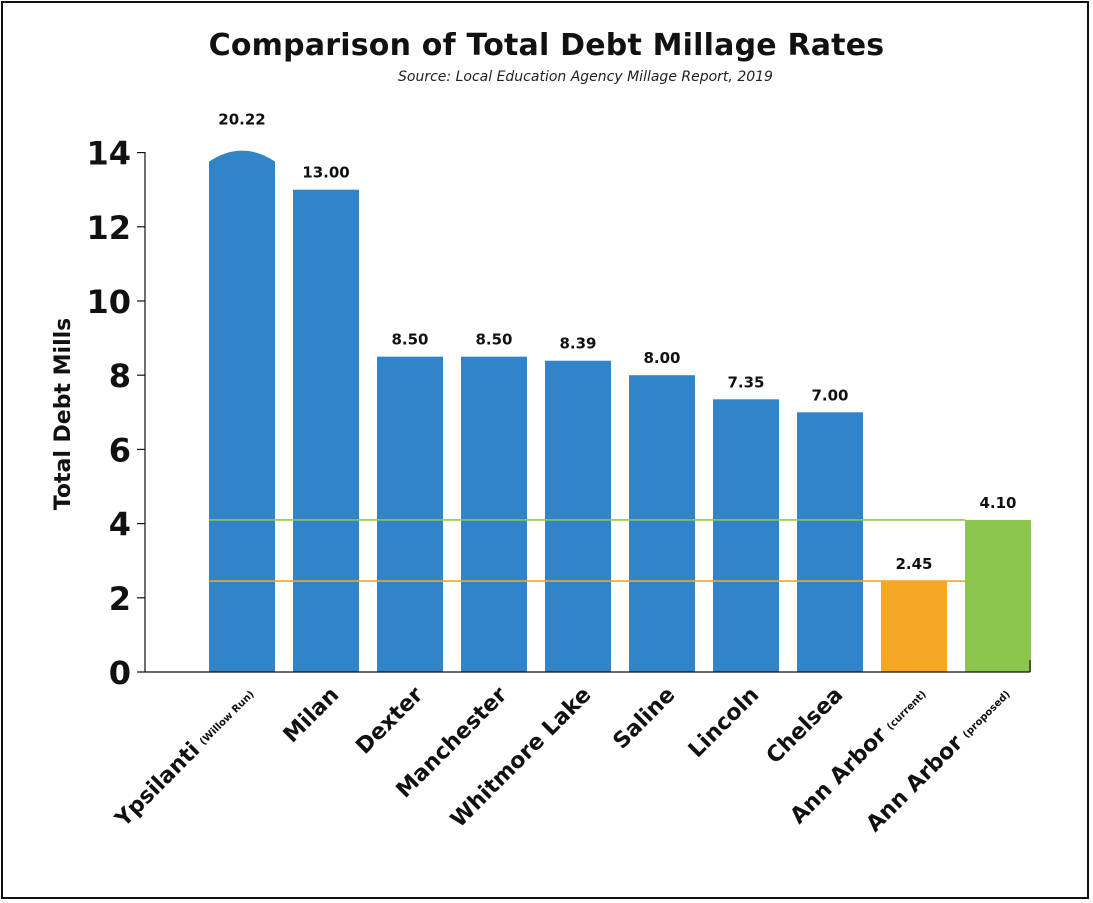 Image resolution: width=1093 pixels, height=903 pixels. I want to click on category-name-4: Whitmore Lake, so click(521, 758).